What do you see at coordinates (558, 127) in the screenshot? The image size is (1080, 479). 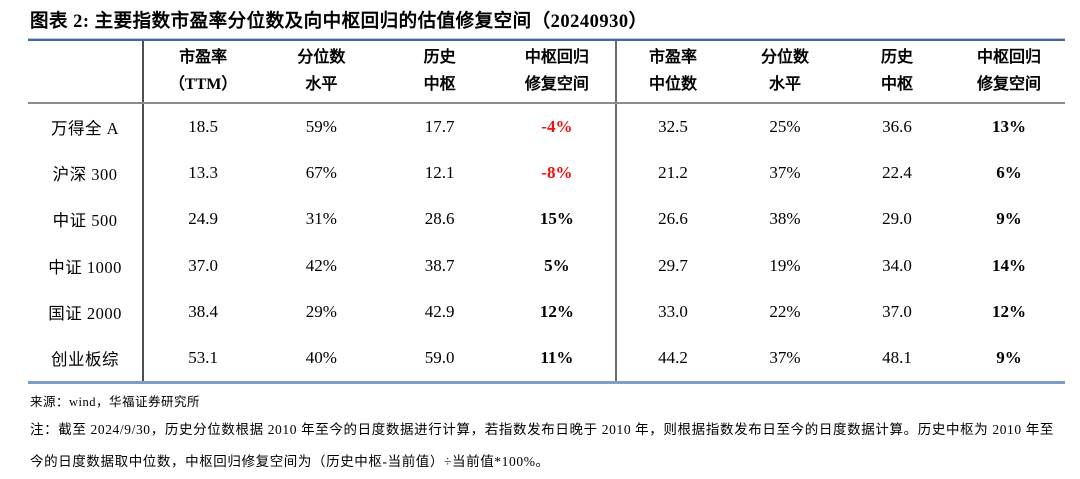 I see `repair-value-cell: -4%` at bounding box center [558, 127].